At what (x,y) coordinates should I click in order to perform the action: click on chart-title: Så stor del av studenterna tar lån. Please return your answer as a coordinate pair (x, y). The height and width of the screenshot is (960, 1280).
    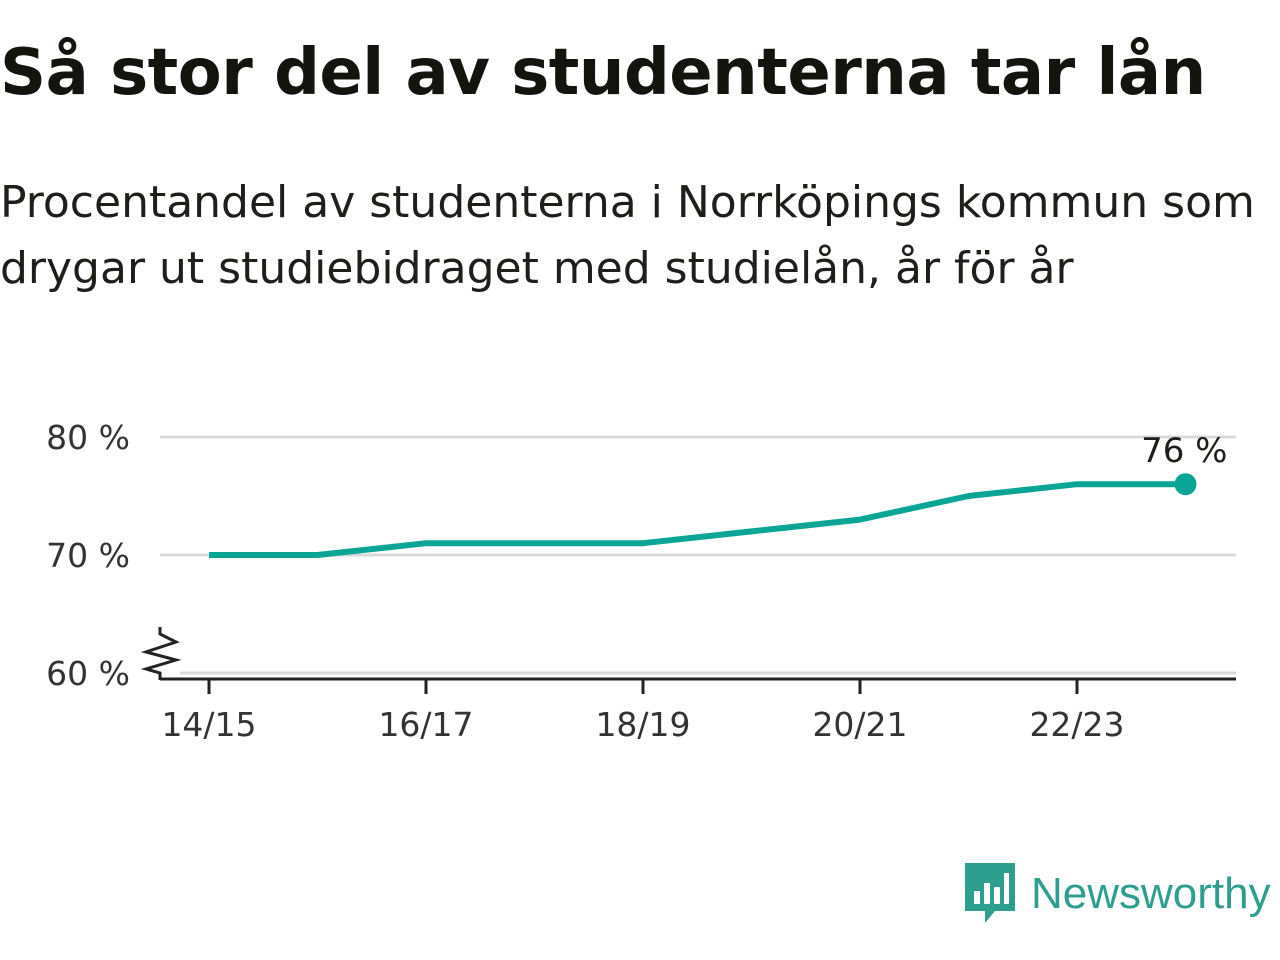
    Looking at the image, I should click on (603, 73).